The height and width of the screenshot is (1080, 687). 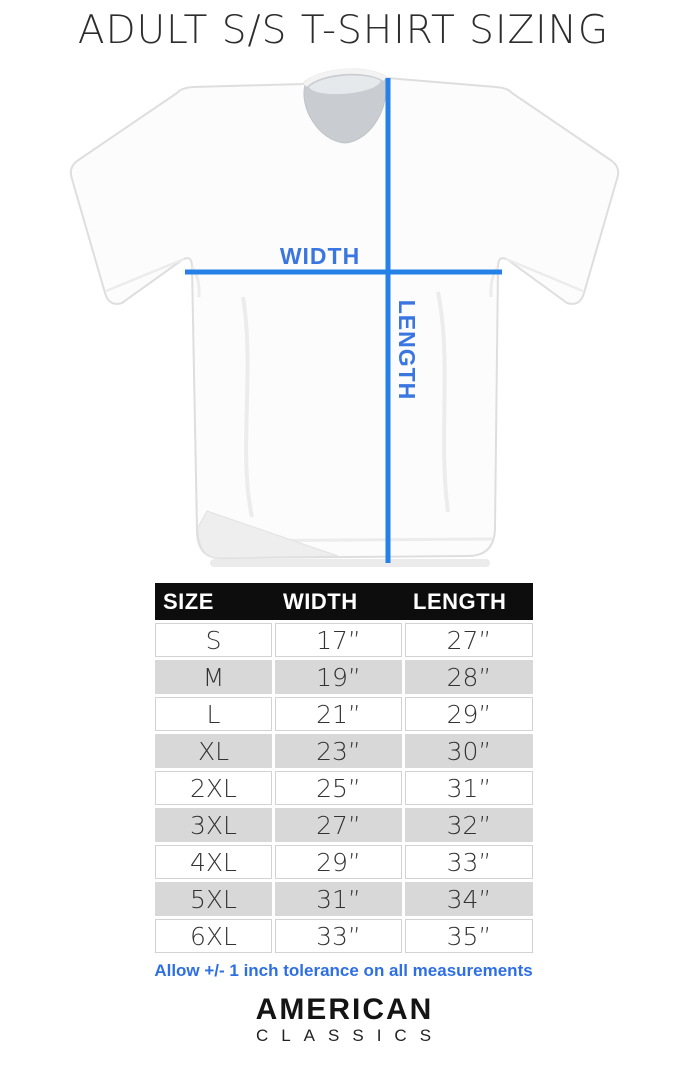 I want to click on table-row: 3XL 27” 32”, so click(x=344, y=825).